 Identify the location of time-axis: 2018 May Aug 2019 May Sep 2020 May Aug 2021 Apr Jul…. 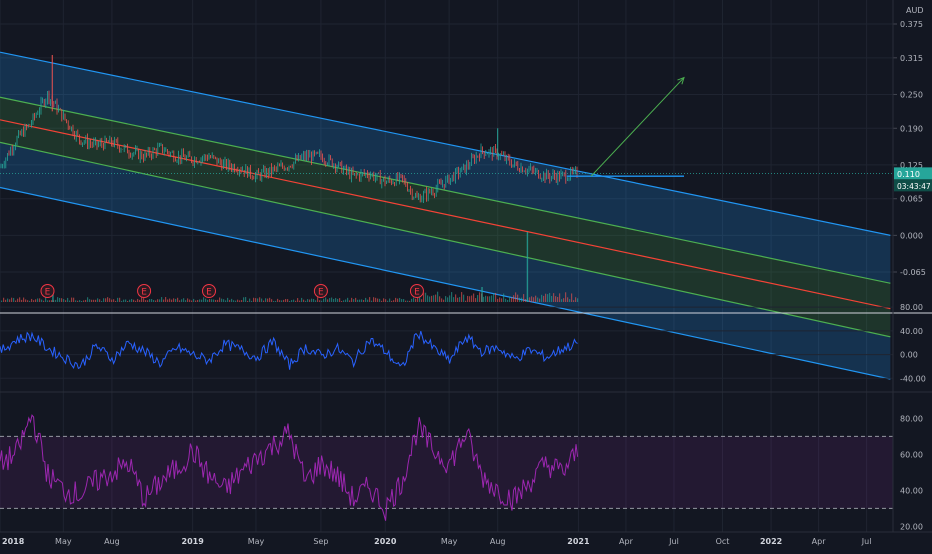
(436, 541).